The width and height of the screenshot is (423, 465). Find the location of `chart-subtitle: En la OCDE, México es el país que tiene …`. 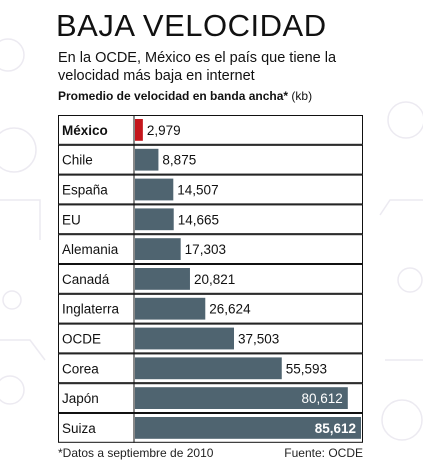

chart-subtitle: En la OCDE, México es el país que tiene … is located at coordinates (197, 67).